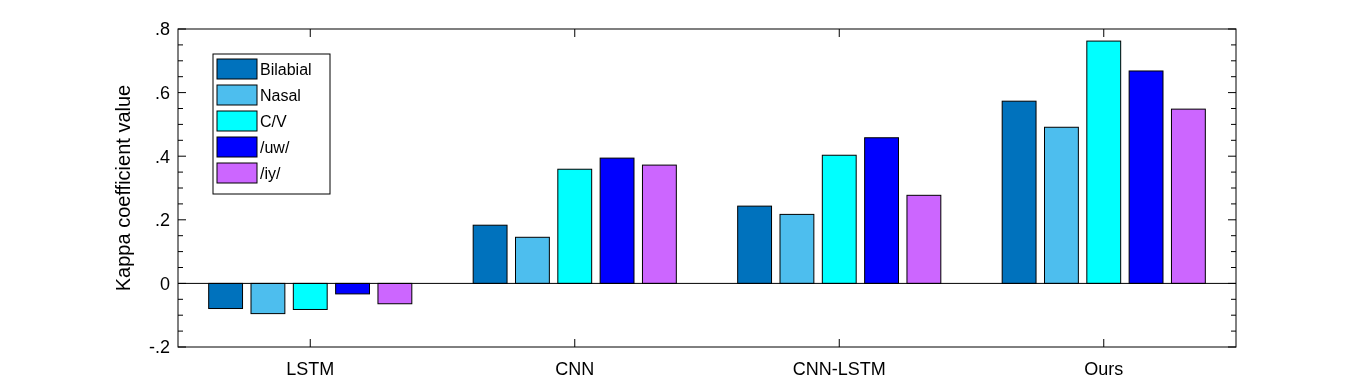 Image resolution: width=1366 pixels, height=390 pixels. I want to click on legend-label: C/V, so click(273, 121).